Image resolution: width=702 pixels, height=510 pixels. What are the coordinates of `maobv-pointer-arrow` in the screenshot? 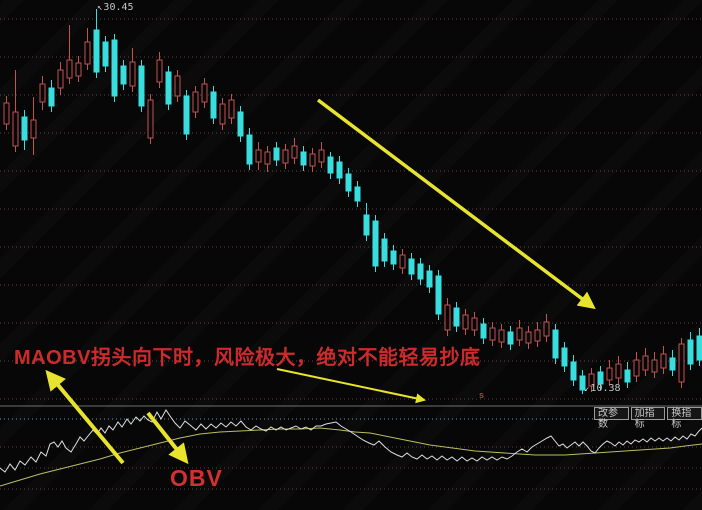 It's located at (85, 417).